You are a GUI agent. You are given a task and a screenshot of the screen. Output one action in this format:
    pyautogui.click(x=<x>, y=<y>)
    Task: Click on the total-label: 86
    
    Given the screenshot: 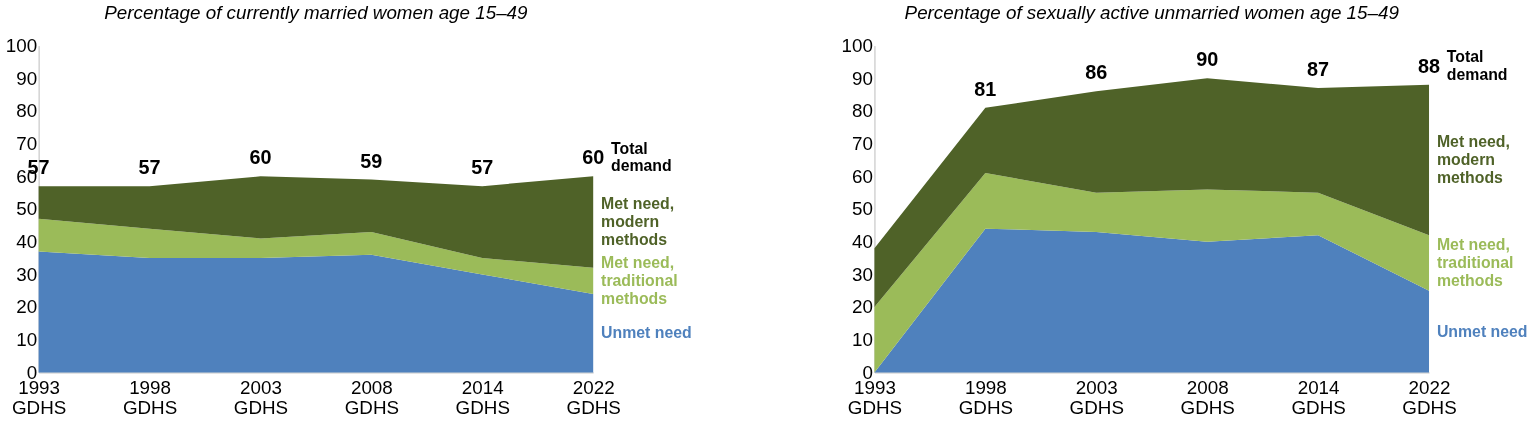 What is the action you would take?
    pyautogui.click(x=1096, y=72)
    